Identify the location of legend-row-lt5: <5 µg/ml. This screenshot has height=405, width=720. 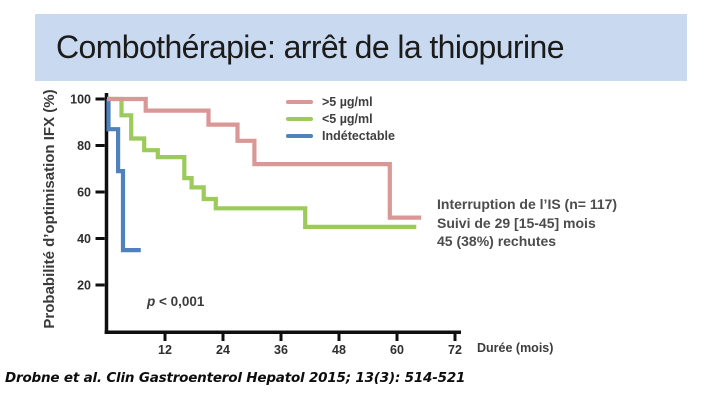
(340, 119).